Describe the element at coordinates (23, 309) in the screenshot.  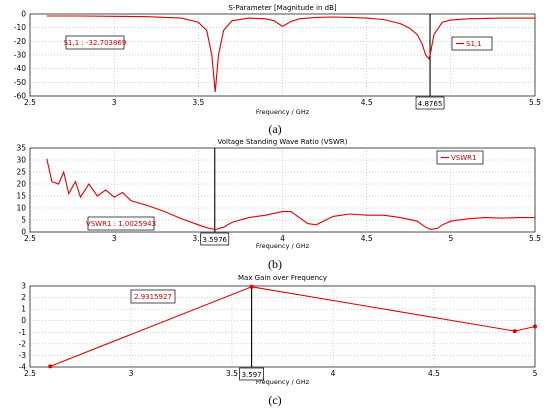
I see `y-tick-label: 1` at that location.